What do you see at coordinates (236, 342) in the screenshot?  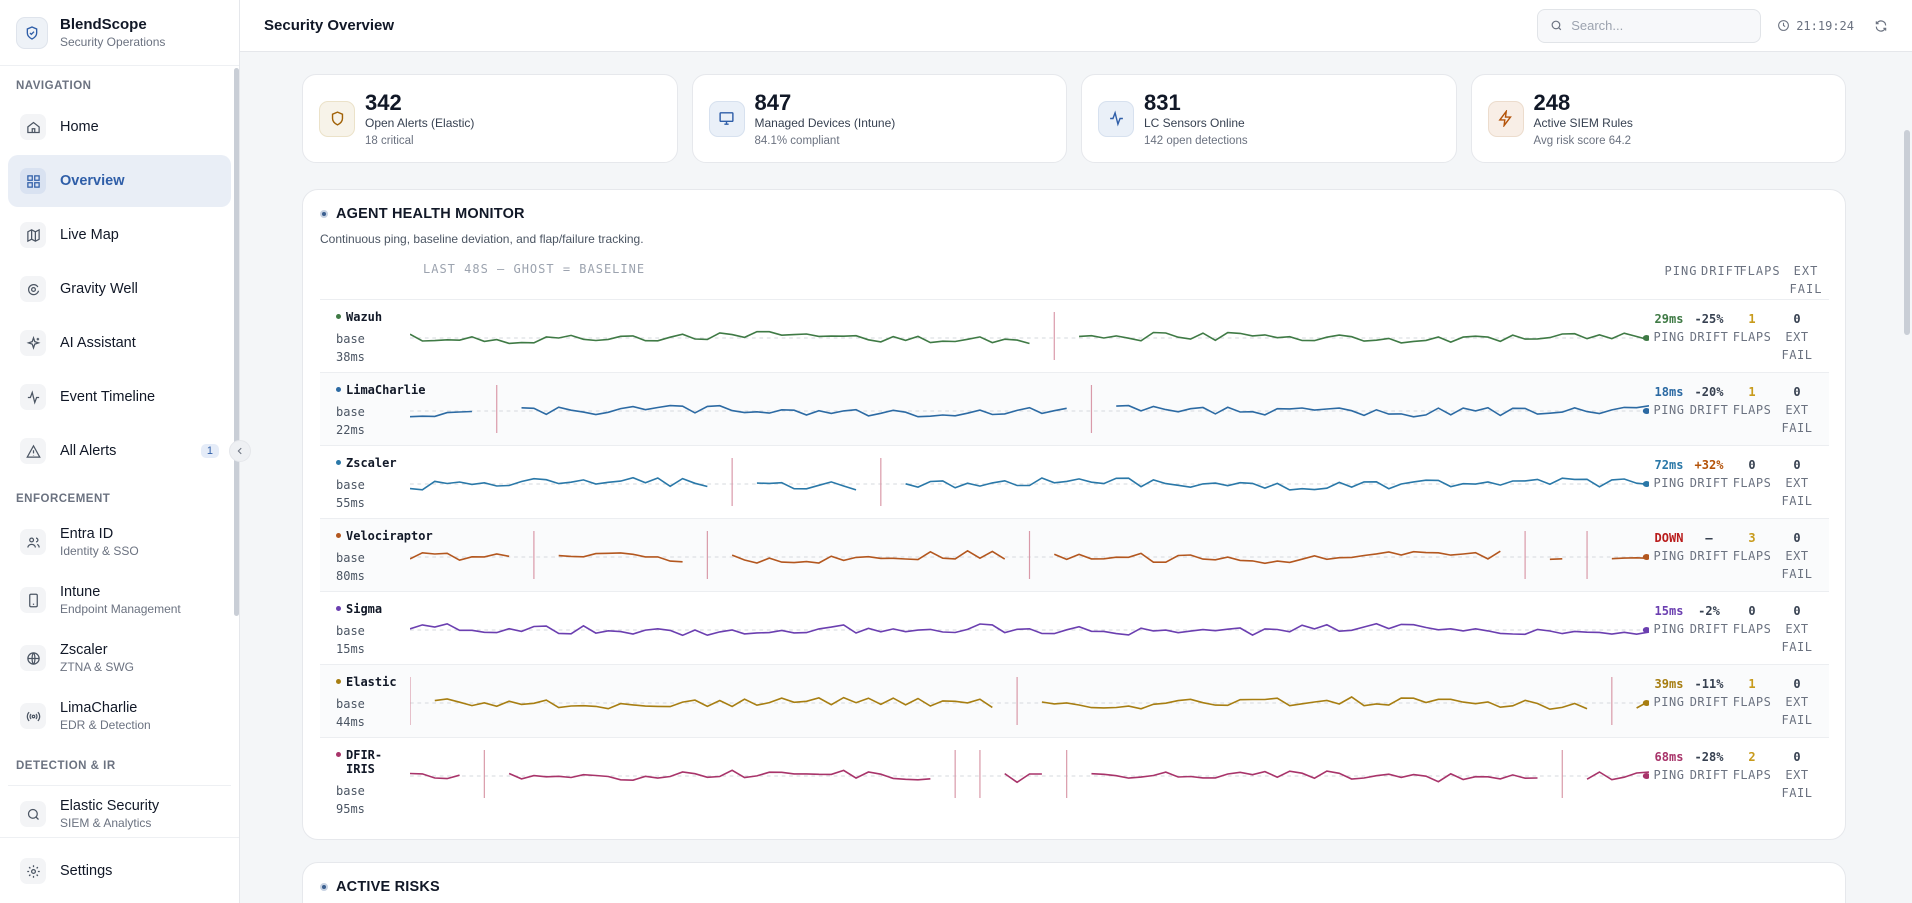 I see `sidebar-scrollbar` at bounding box center [236, 342].